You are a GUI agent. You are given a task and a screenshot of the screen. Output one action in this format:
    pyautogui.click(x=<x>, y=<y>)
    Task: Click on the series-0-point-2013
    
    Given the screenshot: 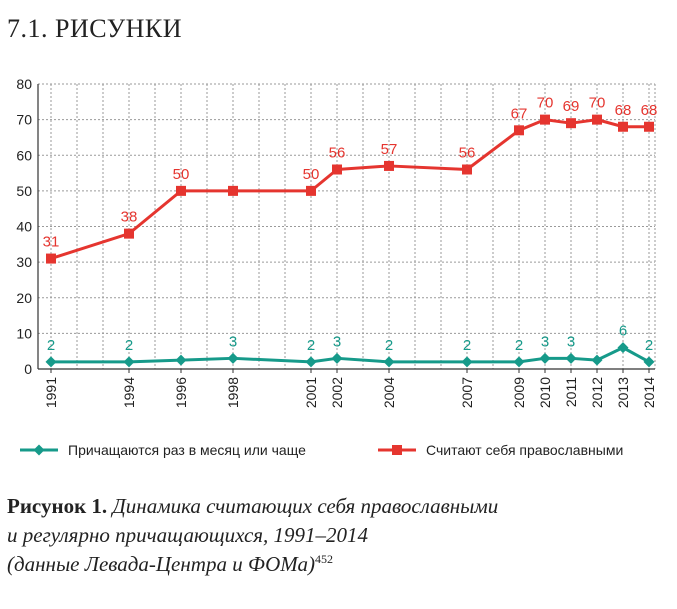 What is the action you would take?
    pyautogui.click(x=623, y=348)
    